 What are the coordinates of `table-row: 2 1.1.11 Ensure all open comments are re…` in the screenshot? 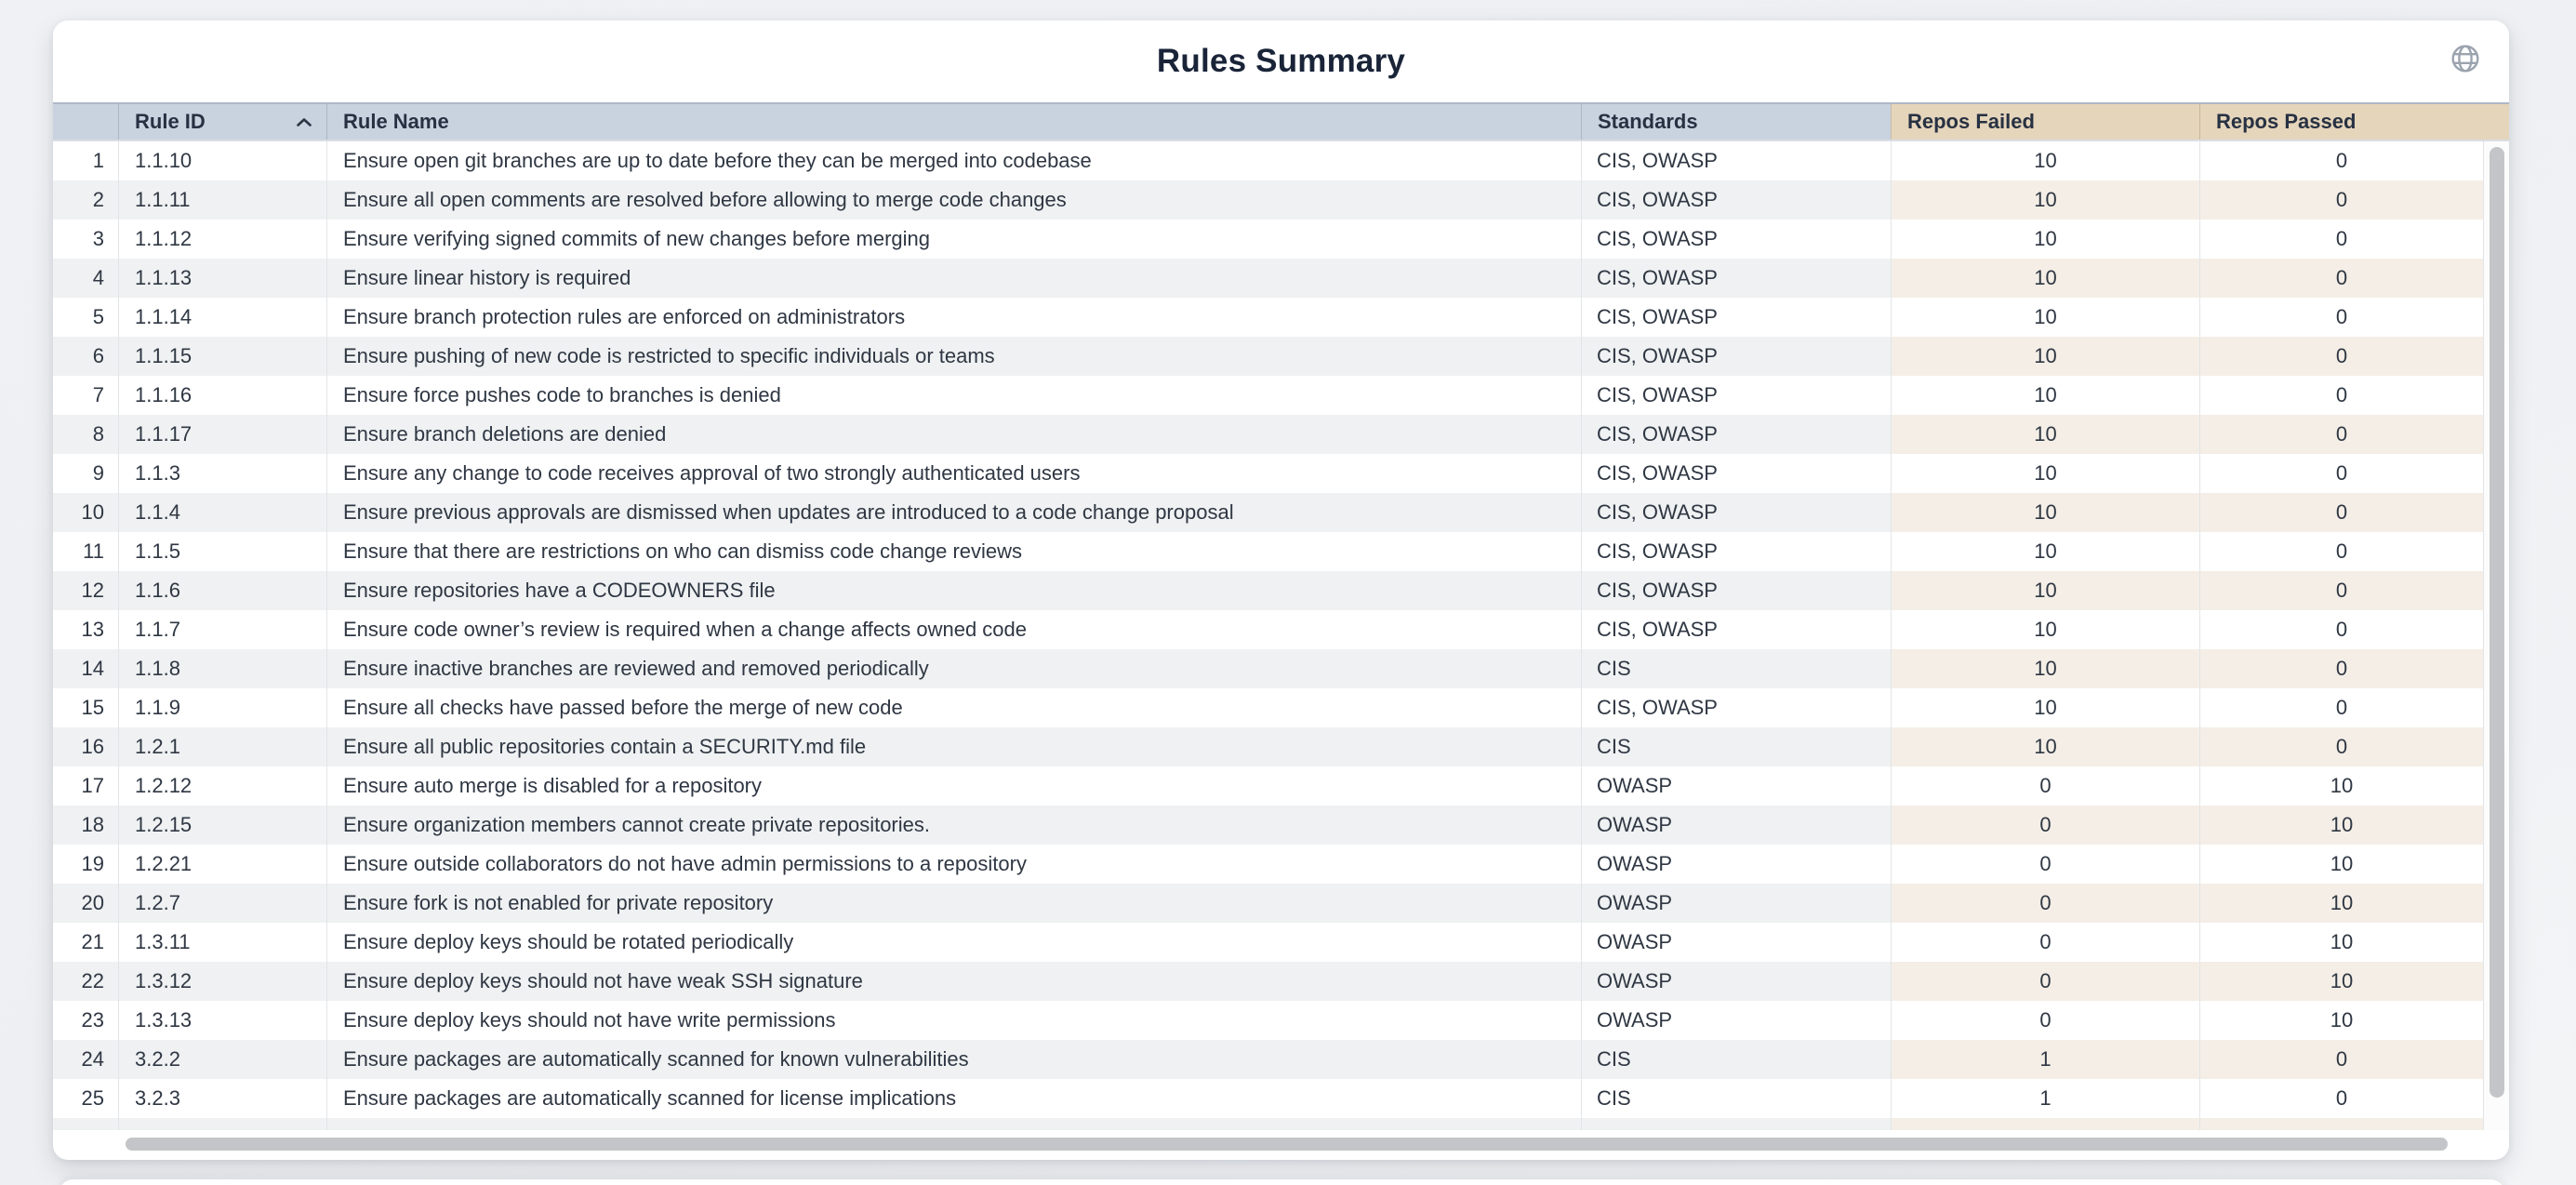 It's located at (1281, 200).